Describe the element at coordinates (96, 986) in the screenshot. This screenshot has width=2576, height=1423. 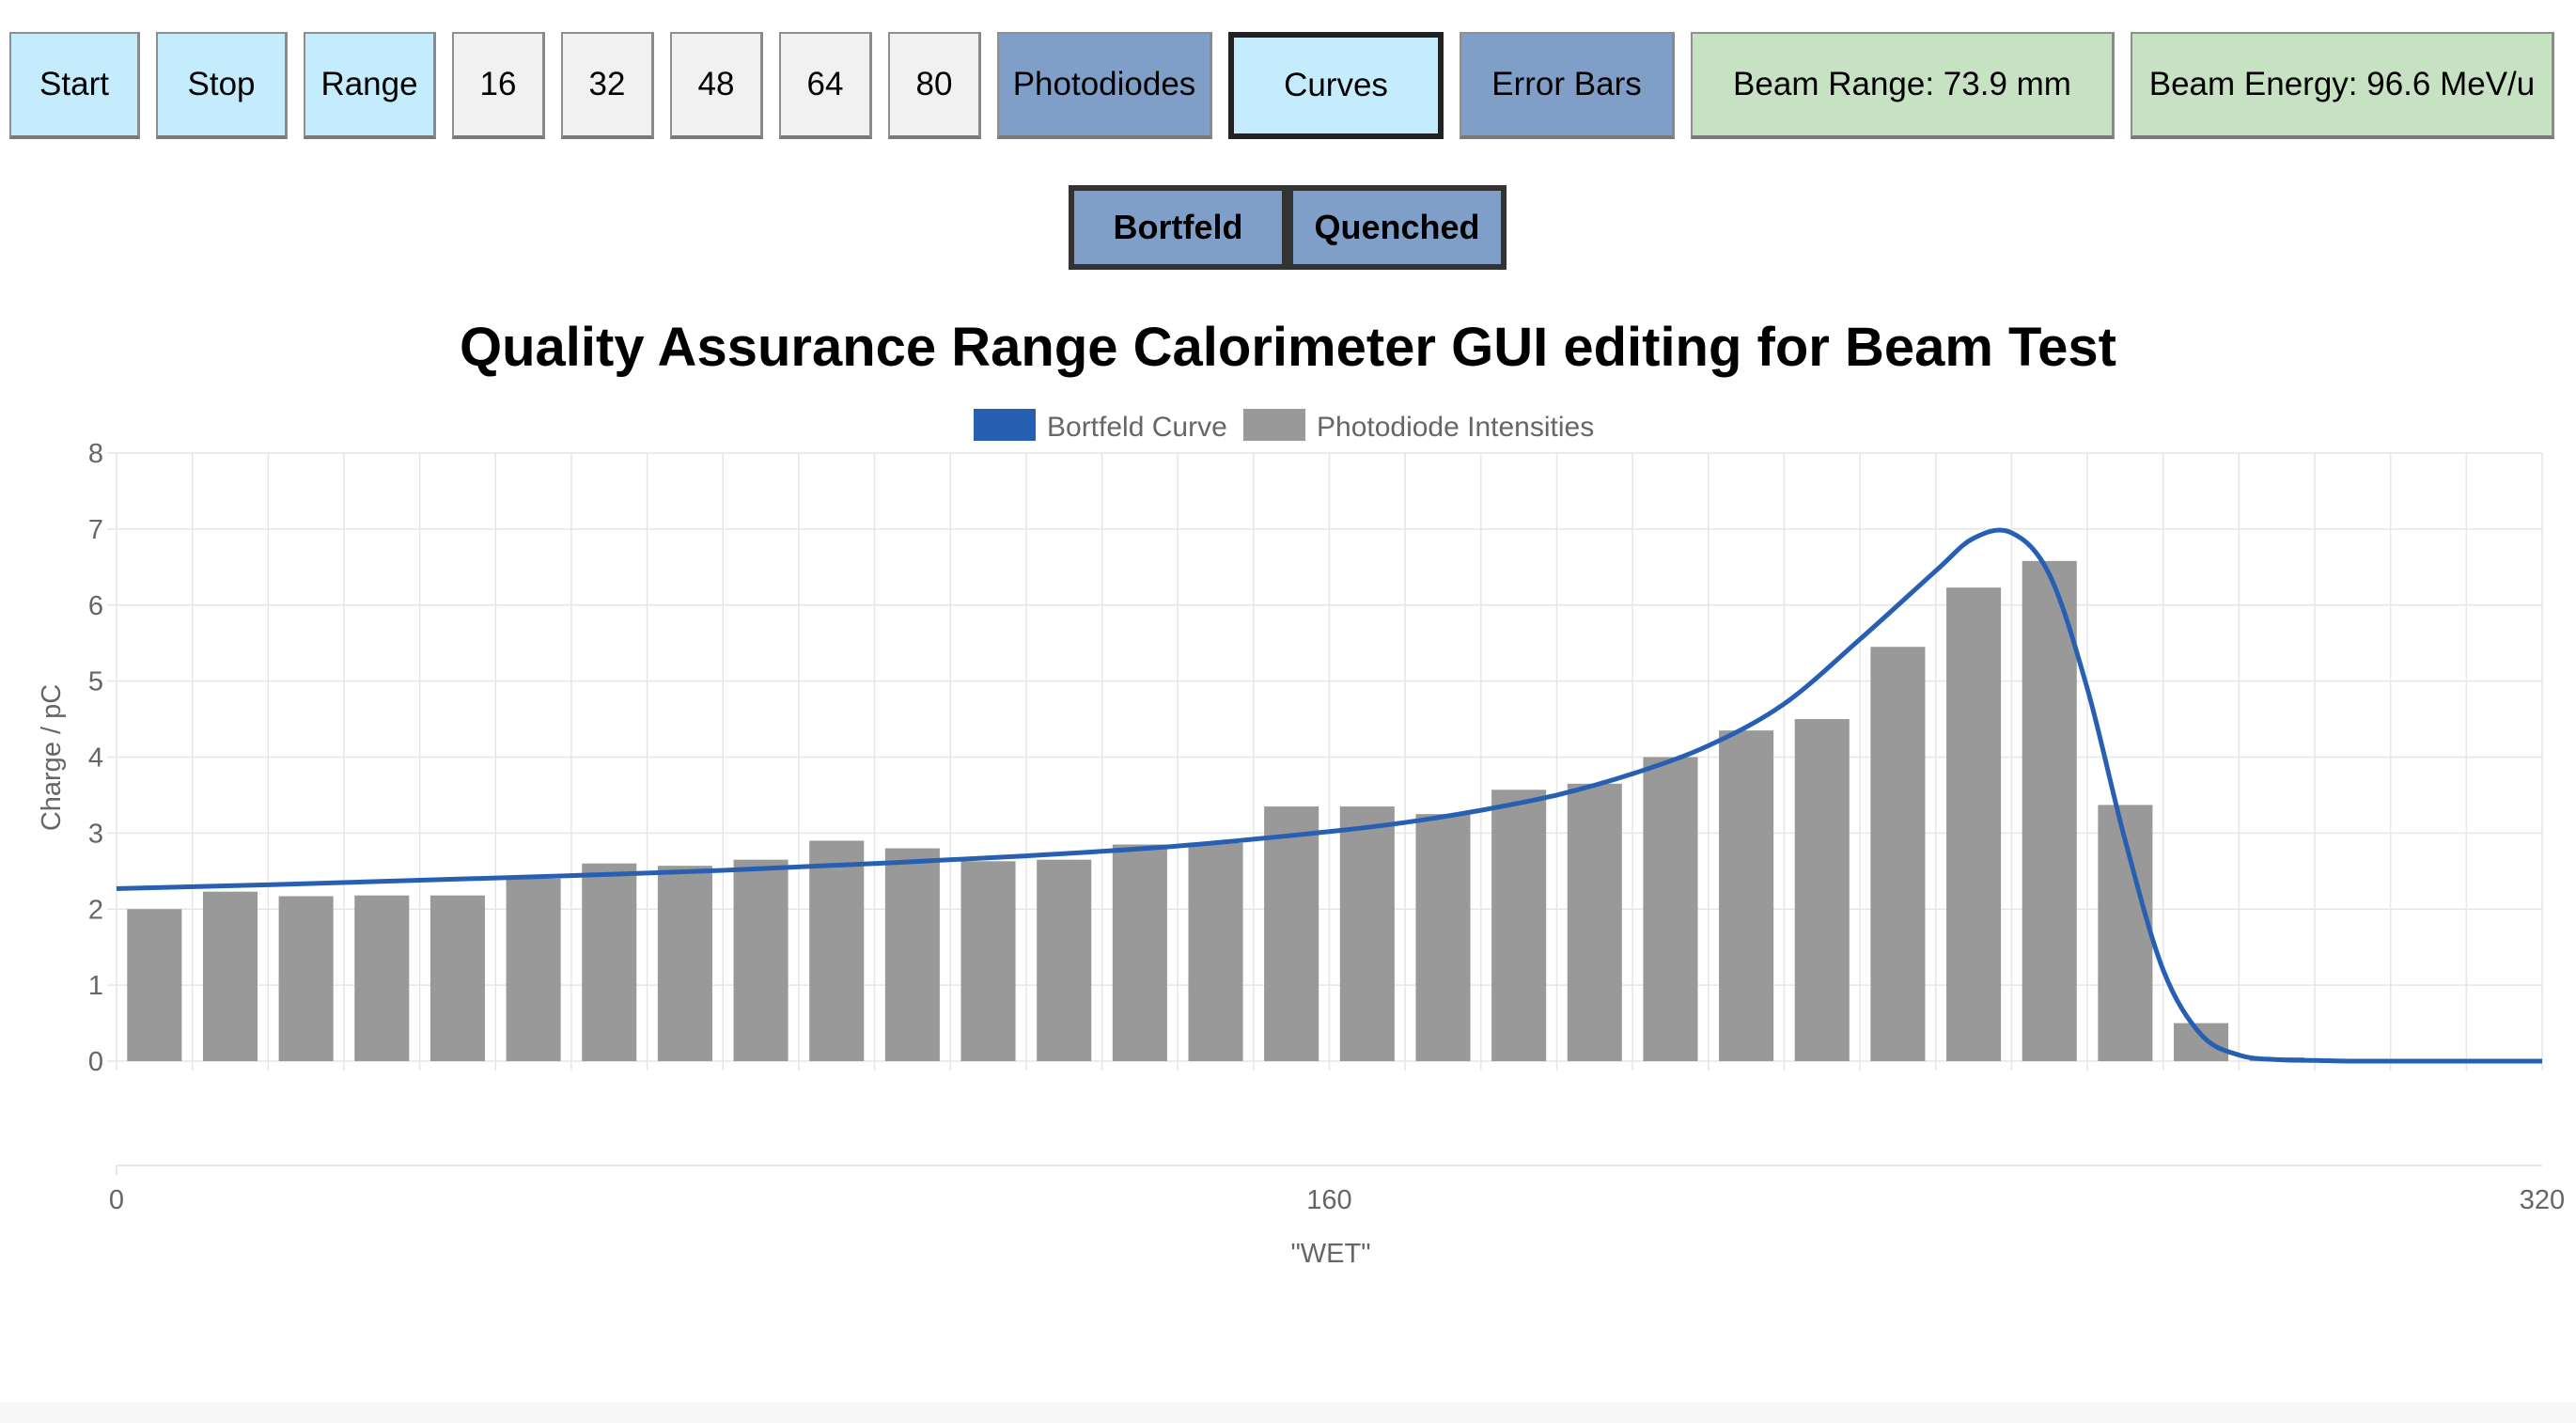
I see `y-tick-label: 1` at that location.